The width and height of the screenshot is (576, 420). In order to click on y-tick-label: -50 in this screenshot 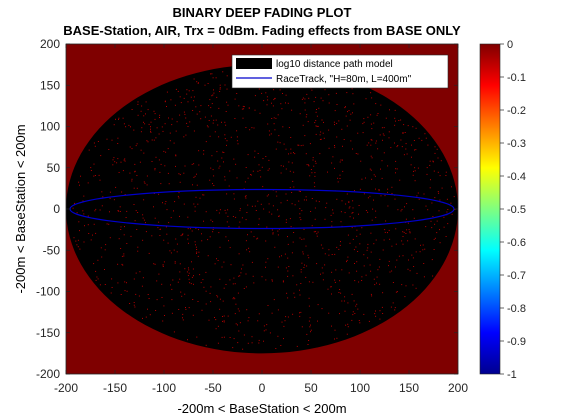, I will do `click(52, 250)`.